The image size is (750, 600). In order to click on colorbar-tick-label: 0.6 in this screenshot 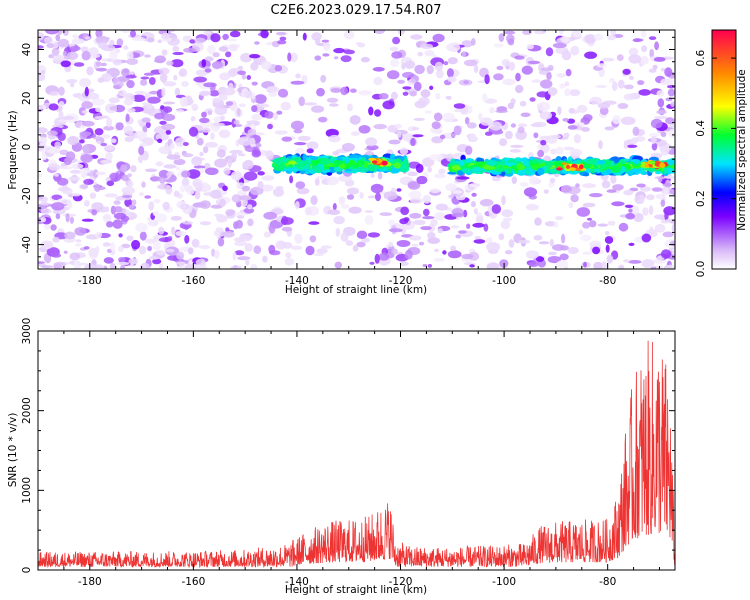, I will do `click(701, 57)`.